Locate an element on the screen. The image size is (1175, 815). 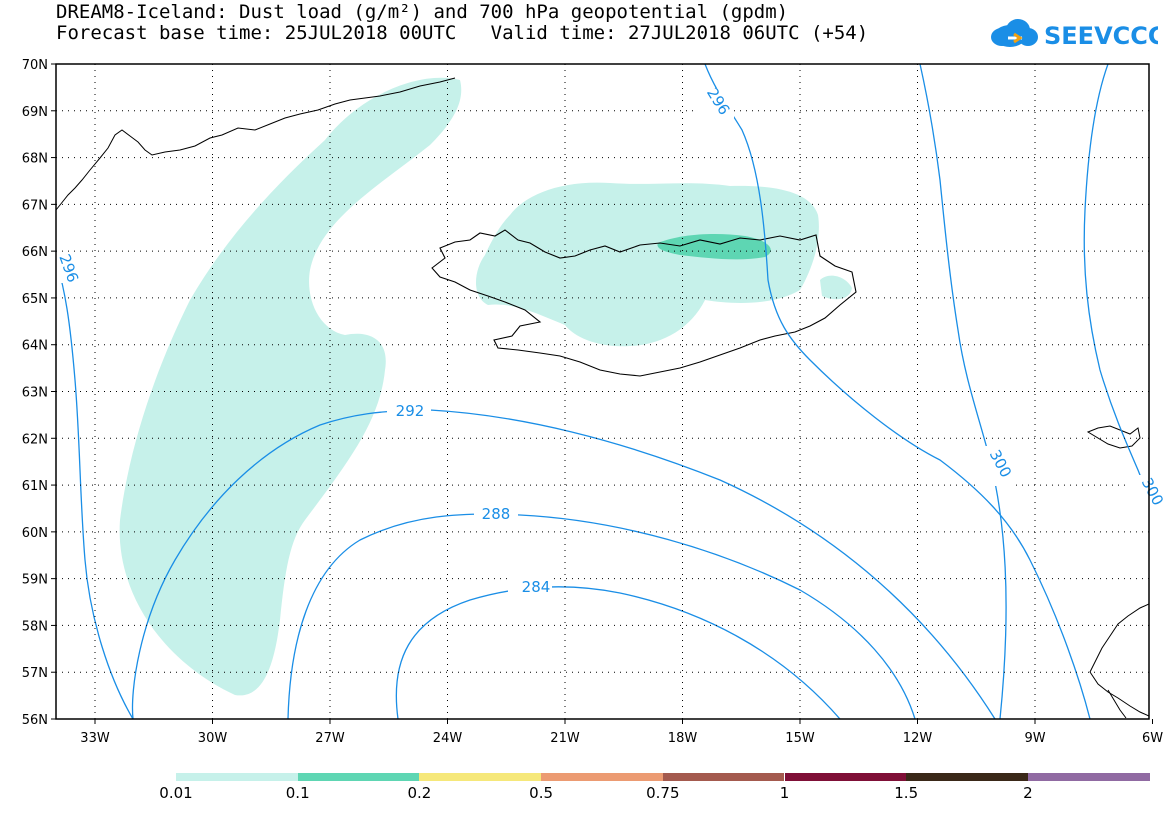
lat-tick-label: 59N is located at coordinates (35, 580).